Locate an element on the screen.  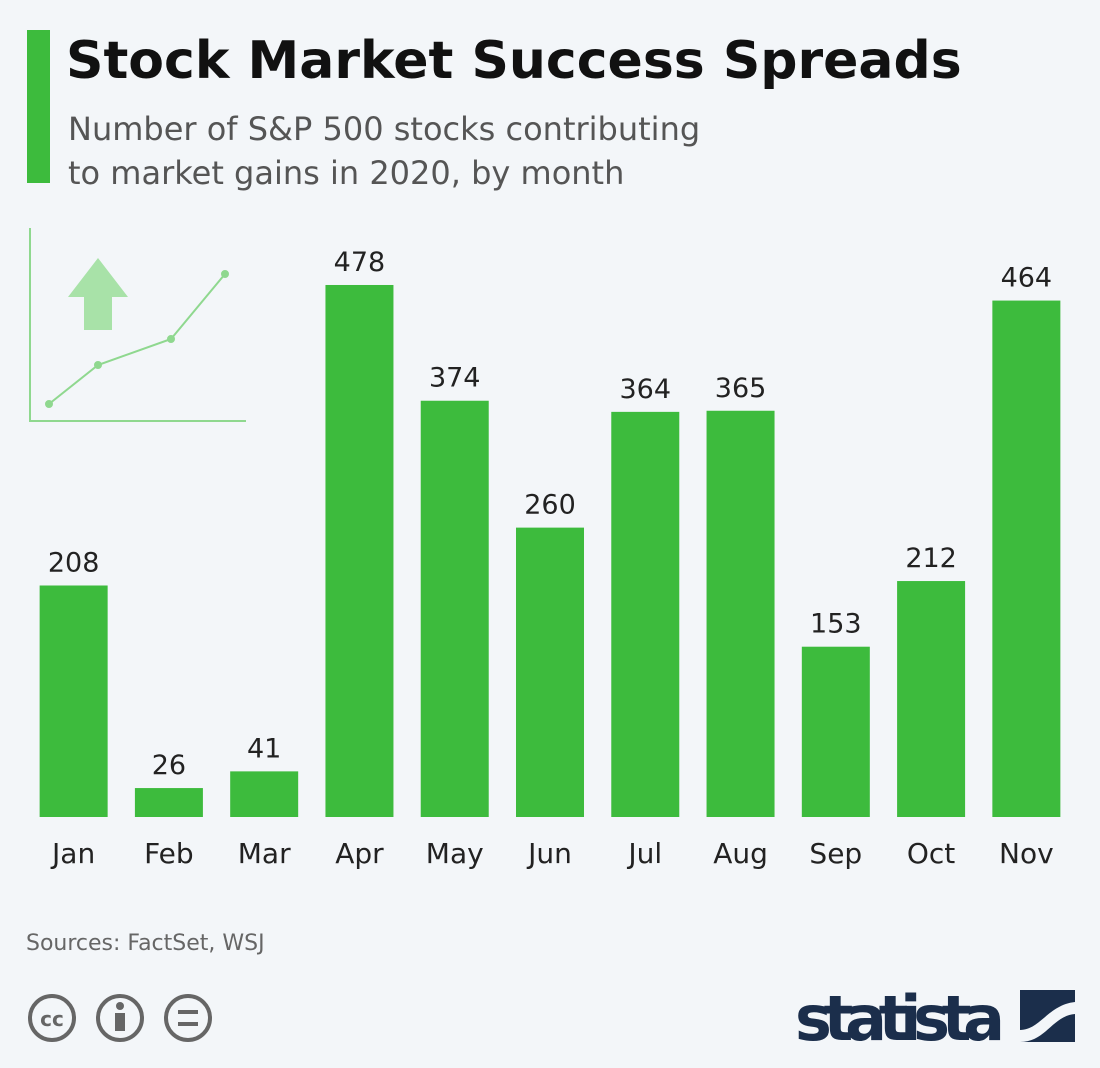
source: Sources: FactSet, WSJ is located at coordinates (145, 943).